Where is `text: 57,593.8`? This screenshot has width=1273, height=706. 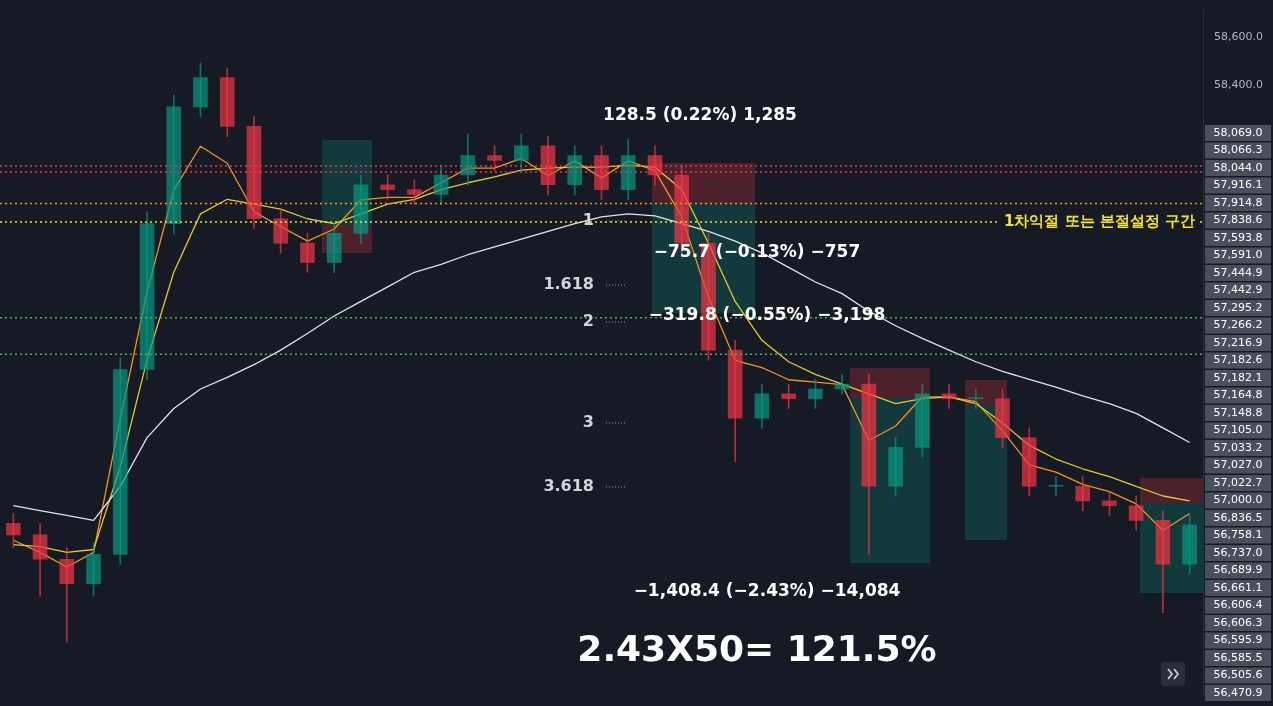
text: 57,593.8 is located at coordinates (1238, 237).